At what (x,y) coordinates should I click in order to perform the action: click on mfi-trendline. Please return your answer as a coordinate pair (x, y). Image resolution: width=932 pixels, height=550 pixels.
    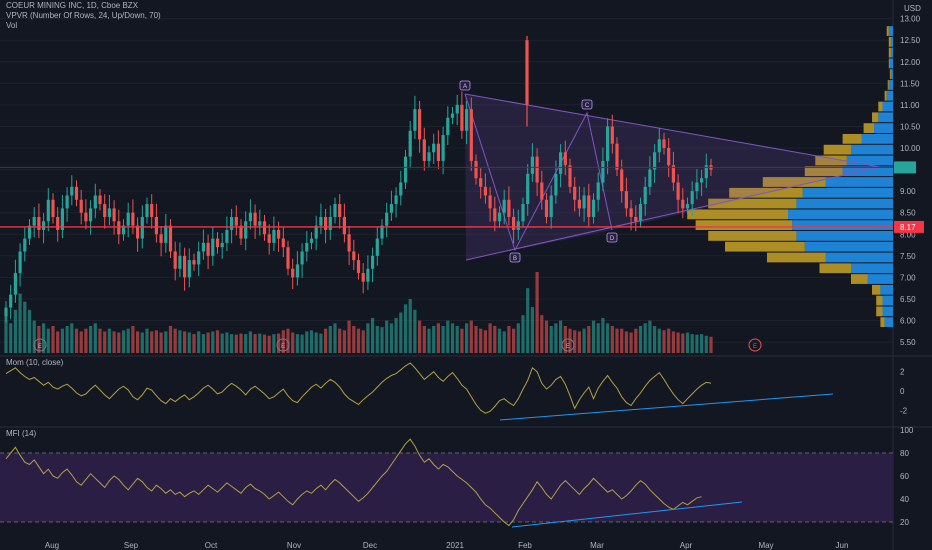
    Looking at the image, I should click on (627, 514).